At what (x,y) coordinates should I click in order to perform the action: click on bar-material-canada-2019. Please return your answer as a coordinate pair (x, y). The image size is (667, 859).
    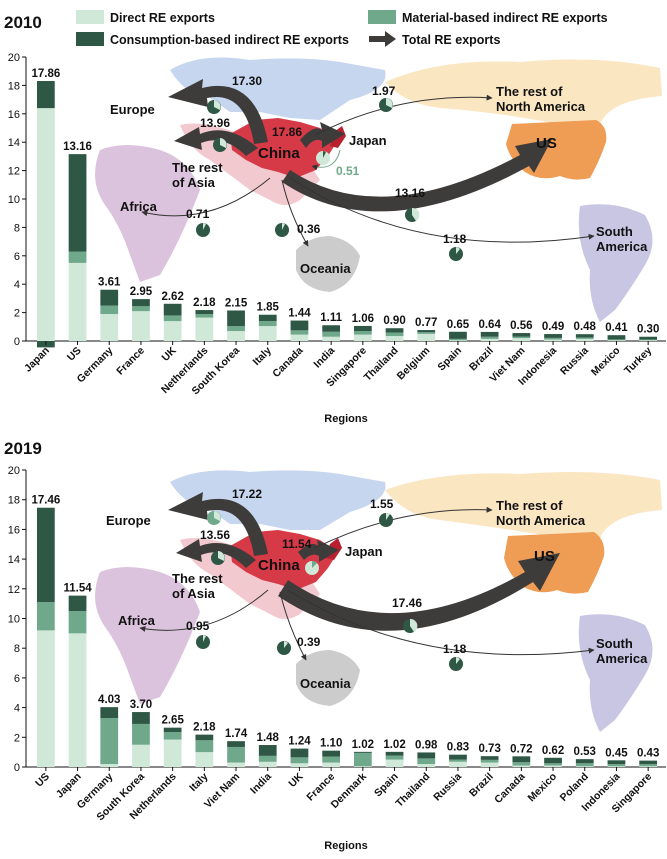
    Looking at the image, I should click on (521, 764).